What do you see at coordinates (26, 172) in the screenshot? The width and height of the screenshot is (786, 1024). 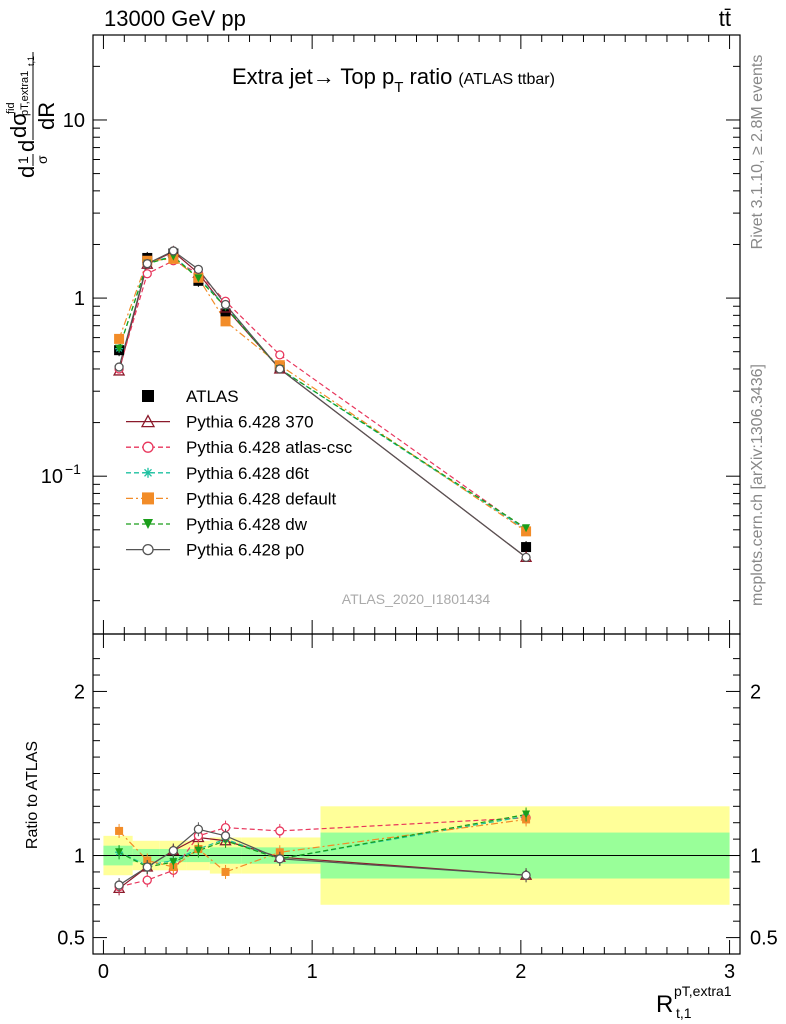 I see `y-label-d: d` at bounding box center [26, 172].